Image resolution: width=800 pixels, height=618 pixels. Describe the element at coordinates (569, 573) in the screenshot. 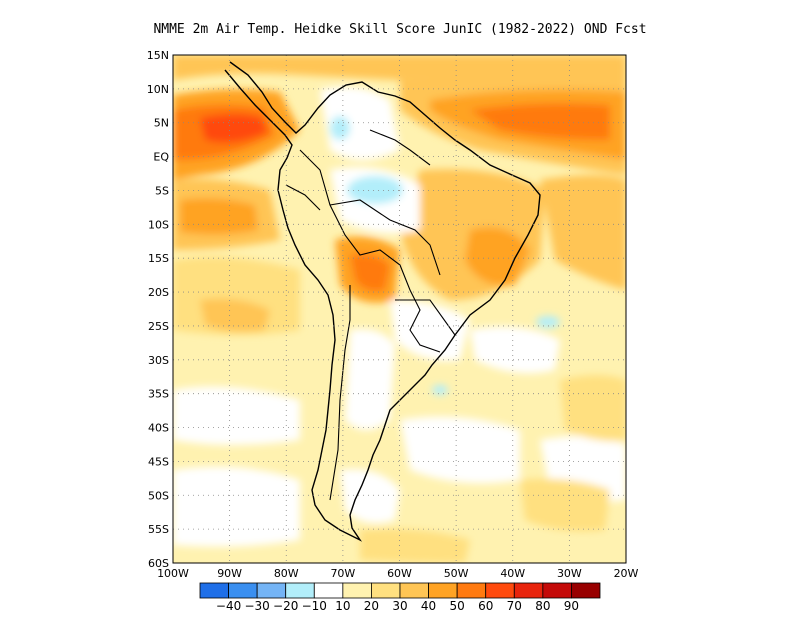

I see `longitude-tick-label: 30W` at that location.